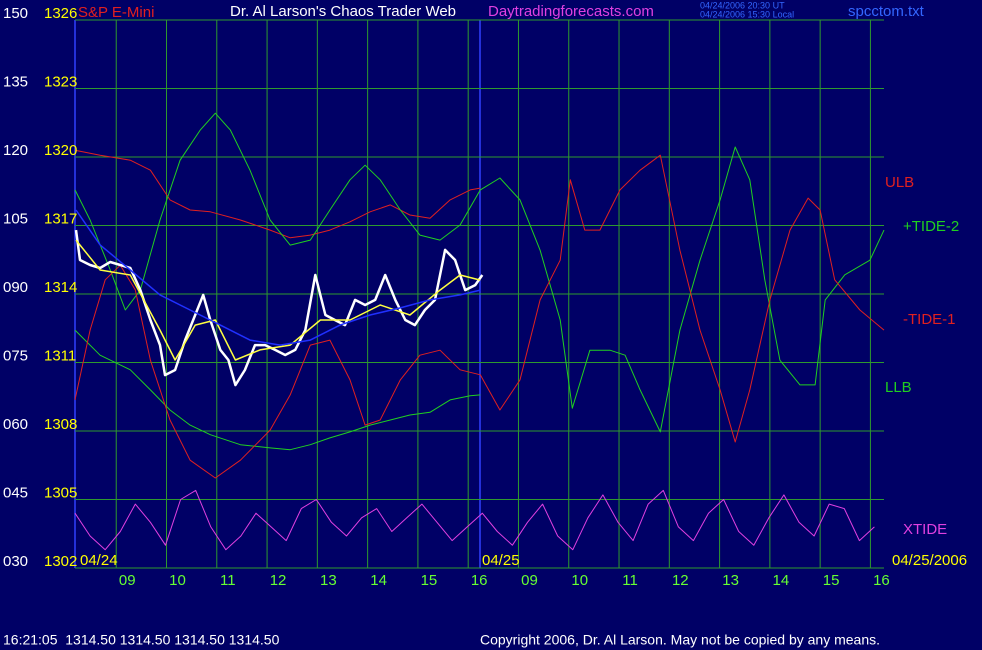  Describe the element at coordinates (60, 355) in the screenshot. I see `y2-tick-label: 1311` at that location.